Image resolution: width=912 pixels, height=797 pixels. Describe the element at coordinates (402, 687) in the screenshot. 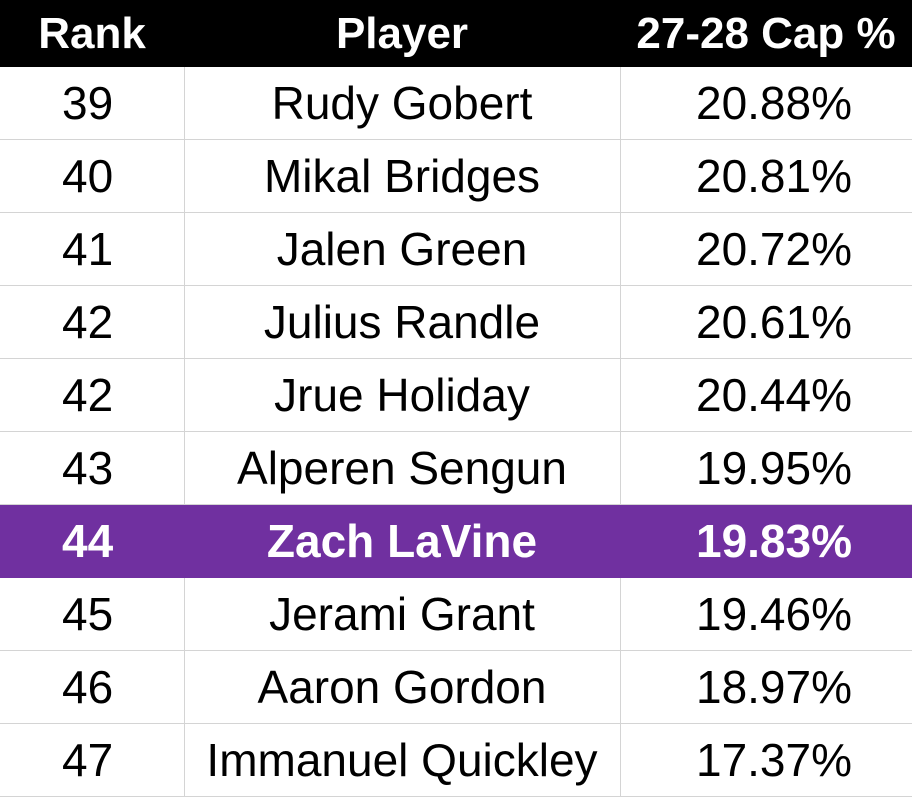

I see `player-cell: Aaron Gordon` at that location.